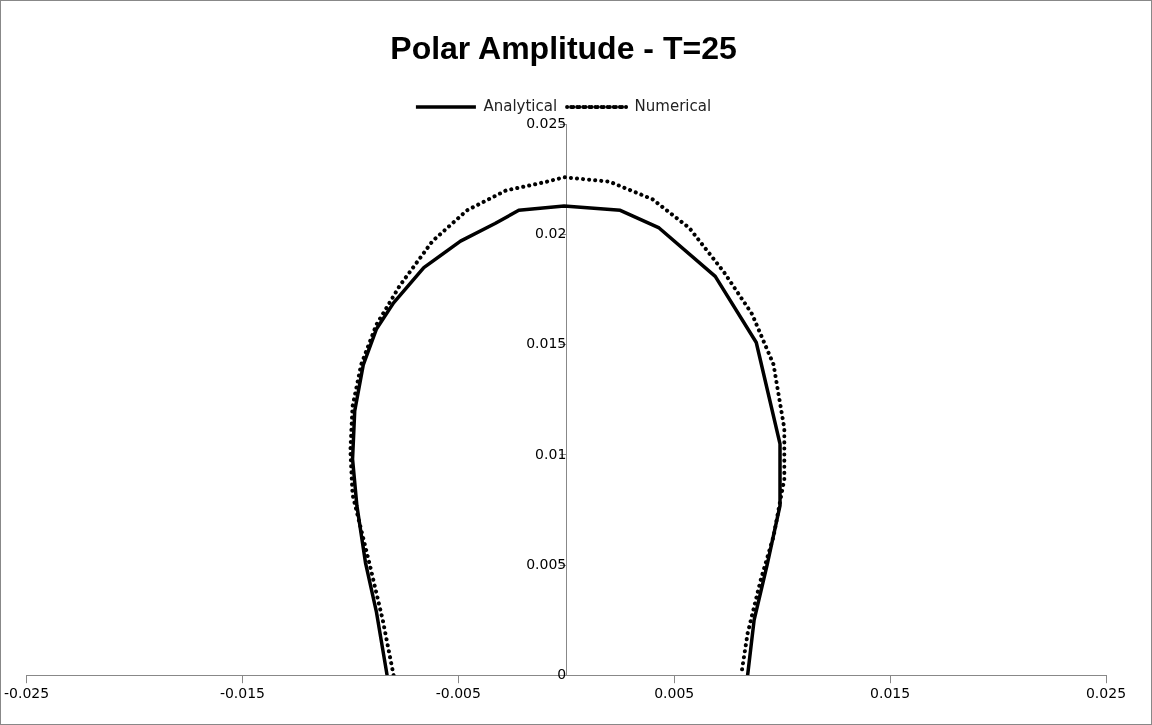 Image resolution: width=1152 pixels, height=725 pixels. Describe the element at coordinates (563, 48) in the screenshot. I see `chart-title: Polar Amplitude - T=25` at that location.